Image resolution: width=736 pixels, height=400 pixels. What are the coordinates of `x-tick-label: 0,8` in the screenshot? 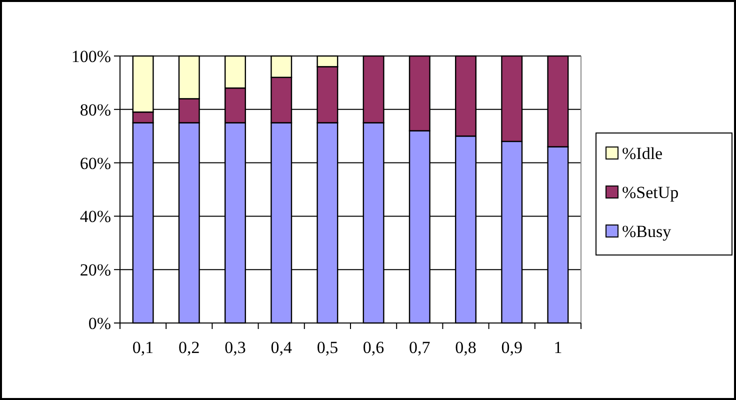 It's located at (465, 347).